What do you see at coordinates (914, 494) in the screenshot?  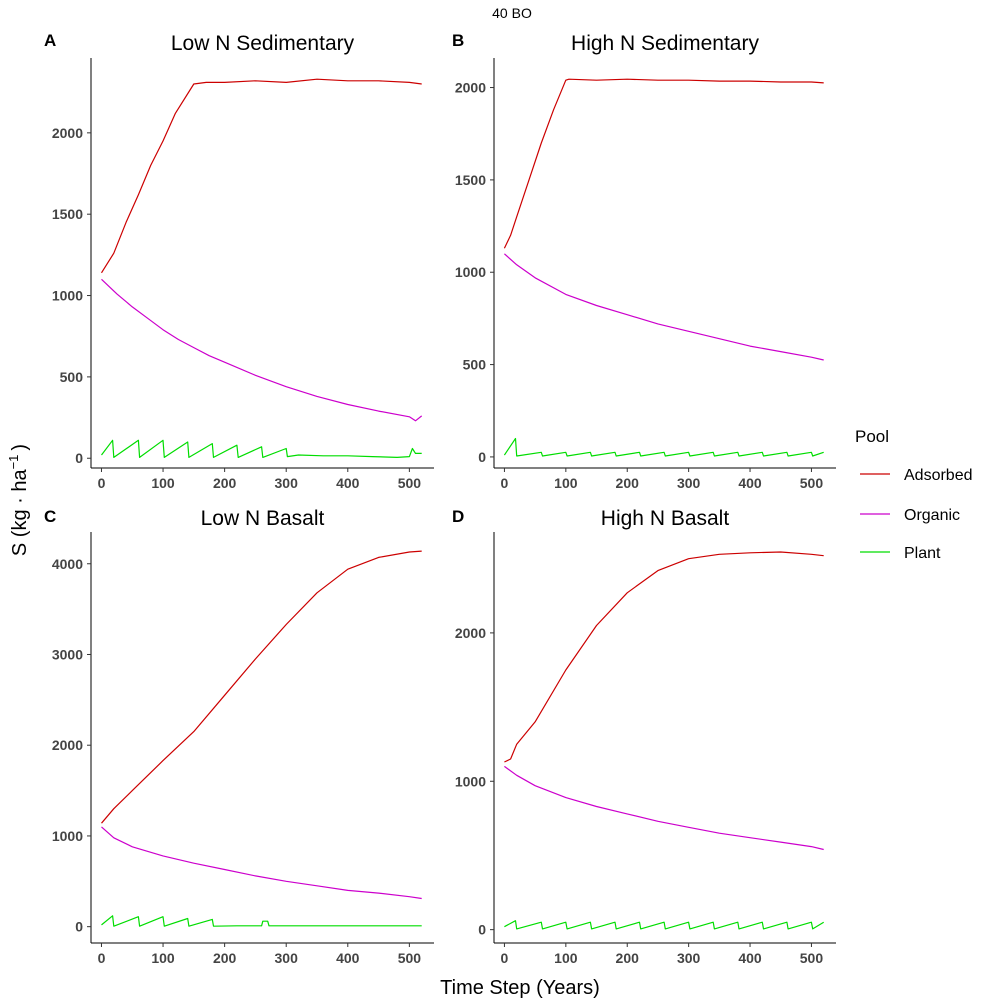 I see `legend: Pool Adsorbed Organic Plant` at bounding box center [914, 494].